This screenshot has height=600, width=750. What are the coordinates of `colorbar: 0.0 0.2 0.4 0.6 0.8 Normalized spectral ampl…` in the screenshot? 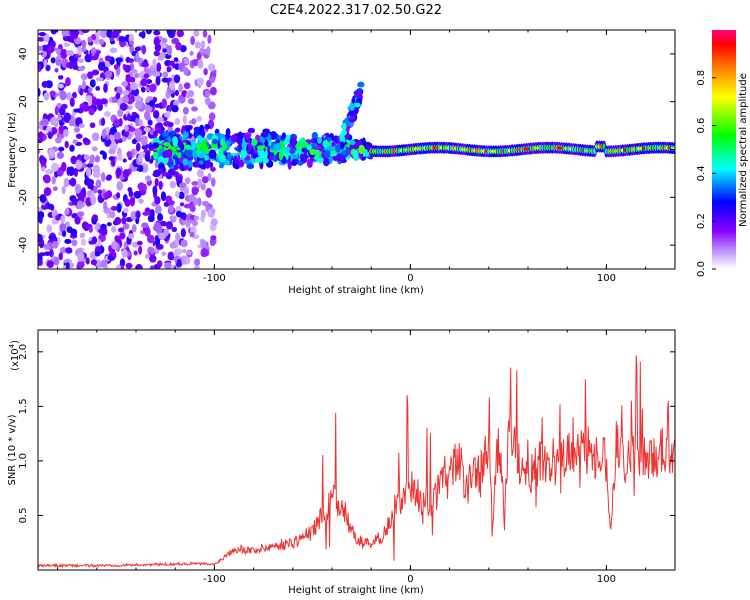 It's located at (722, 153).